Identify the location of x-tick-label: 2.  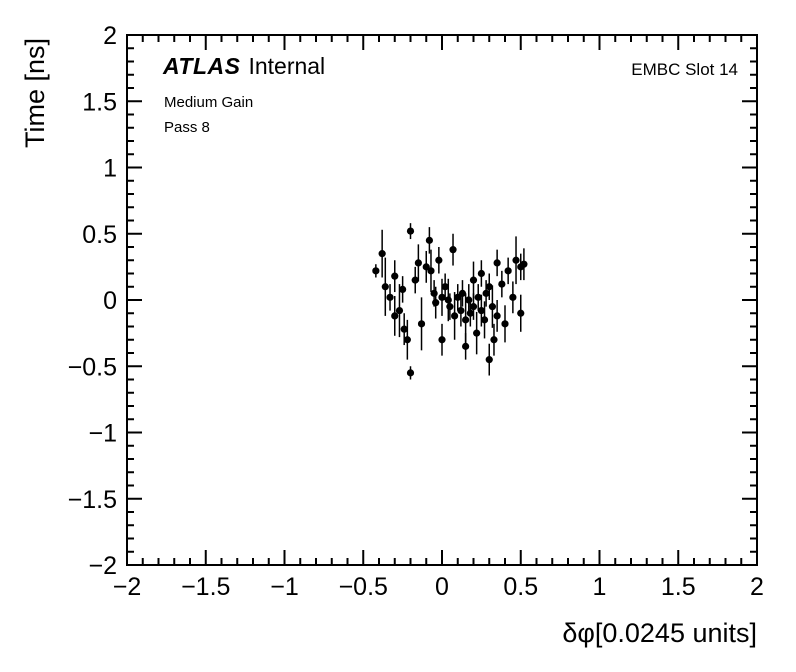
(757, 587).